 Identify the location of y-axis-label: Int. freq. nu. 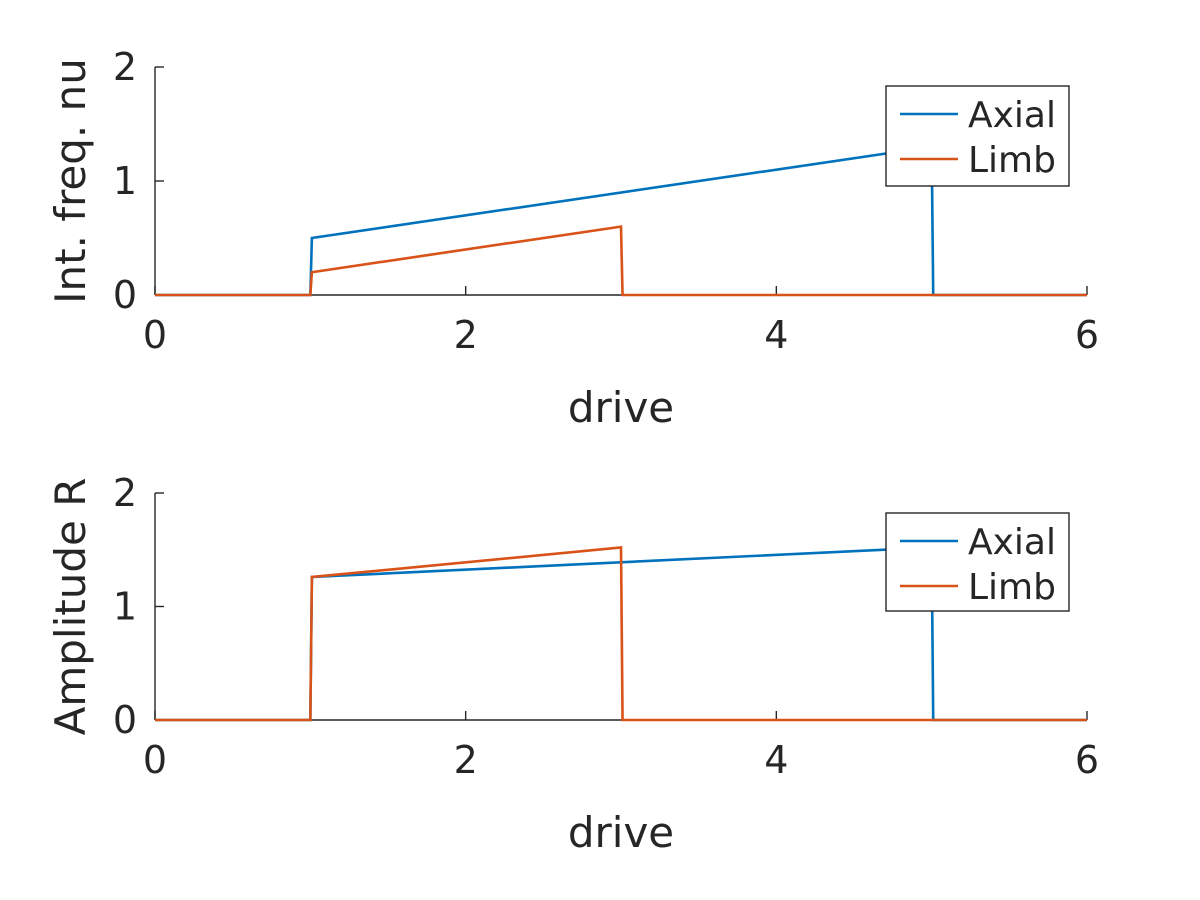
(70, 181).